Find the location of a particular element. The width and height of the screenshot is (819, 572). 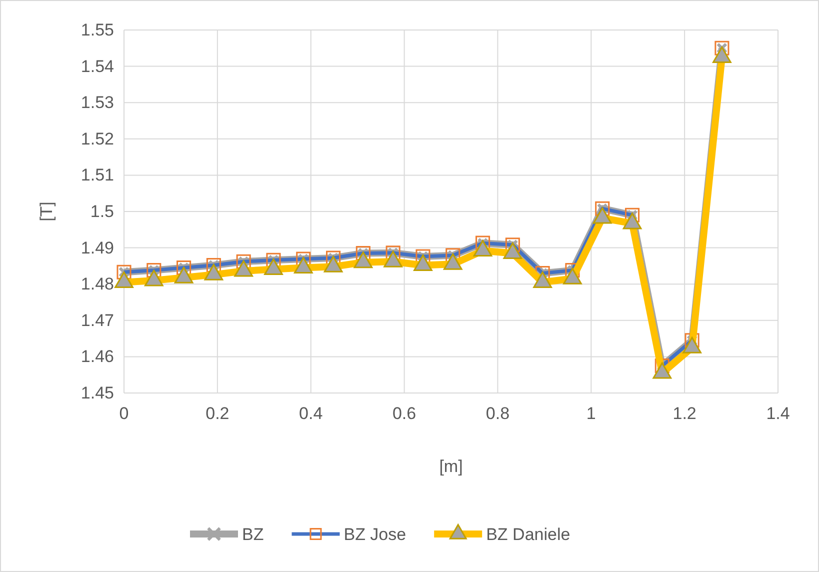

legend-label: BZ Jose is located at coordinates (375, 534).